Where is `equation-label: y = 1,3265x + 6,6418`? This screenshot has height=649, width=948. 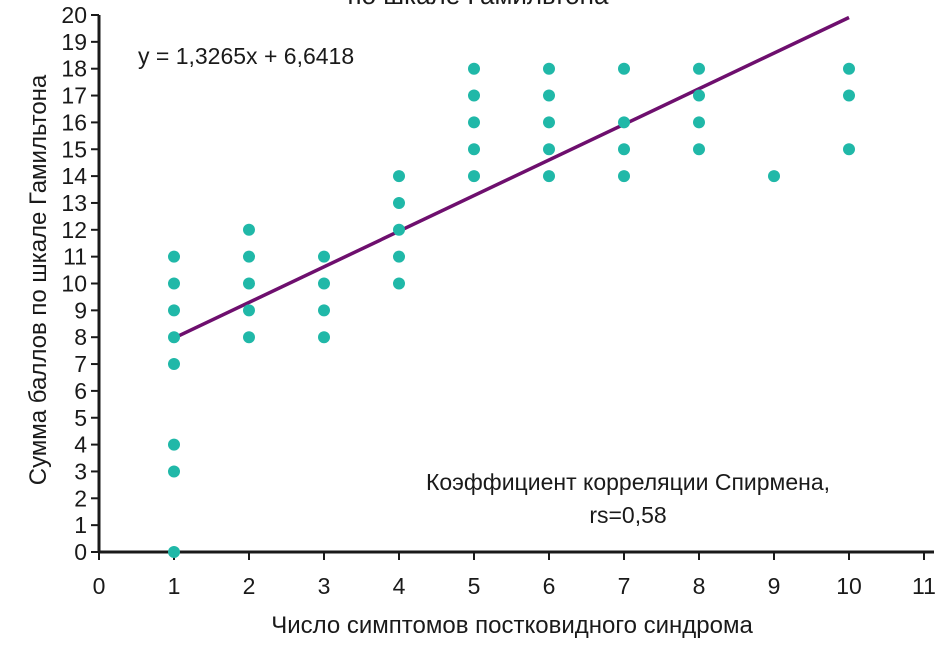
equation-label: y = 1,3265x + 6,6418 is located at coordinates (246, 56).